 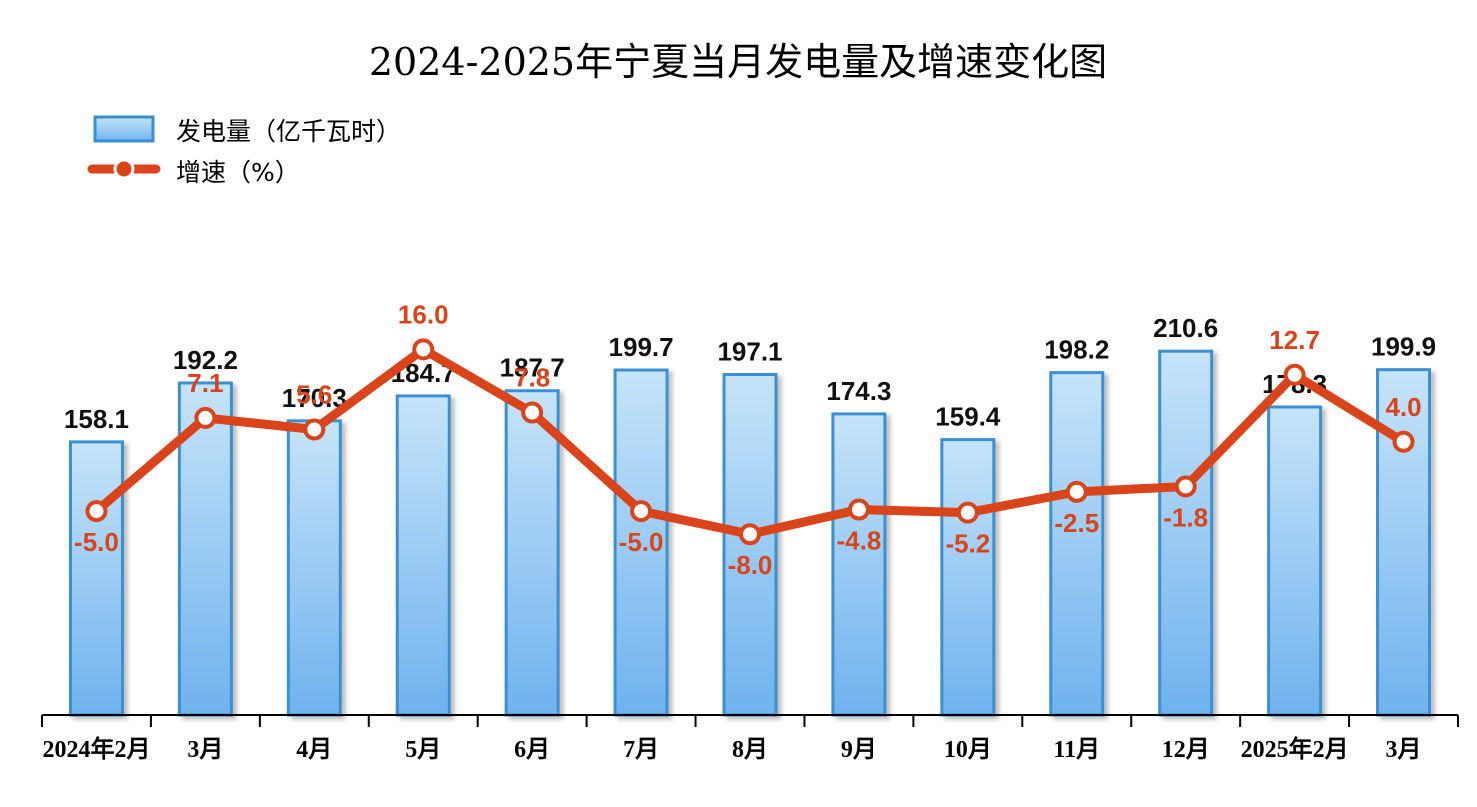 What do you see at coordinates (1403, 347) in the screenshot?
I see `bar-value-label: 199.9` at bounding box center [1403, 347].